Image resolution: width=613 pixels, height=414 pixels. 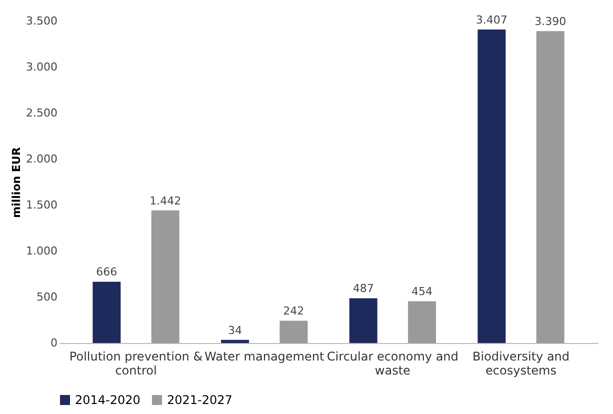 I want to click on y-axis-title: million EUR, so click(x=17, y=182).